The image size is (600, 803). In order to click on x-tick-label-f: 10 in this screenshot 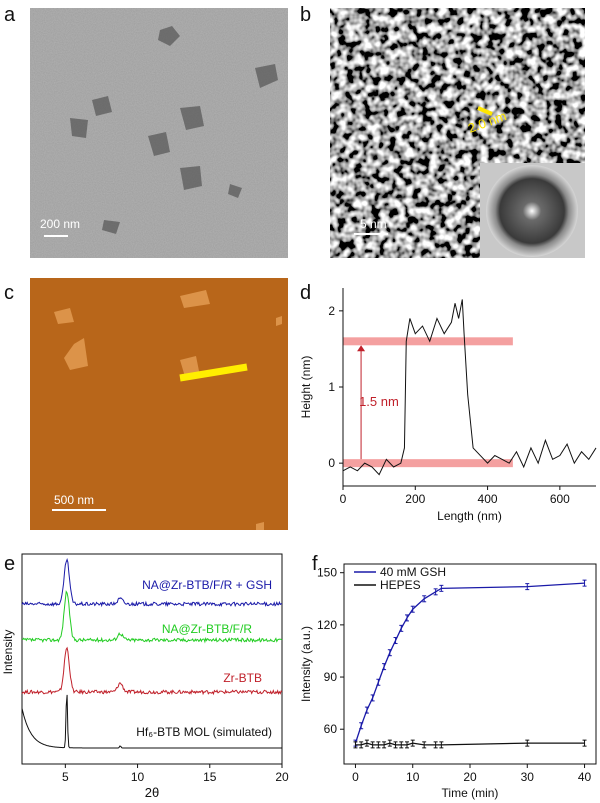, I will do `click(413, 777)`.